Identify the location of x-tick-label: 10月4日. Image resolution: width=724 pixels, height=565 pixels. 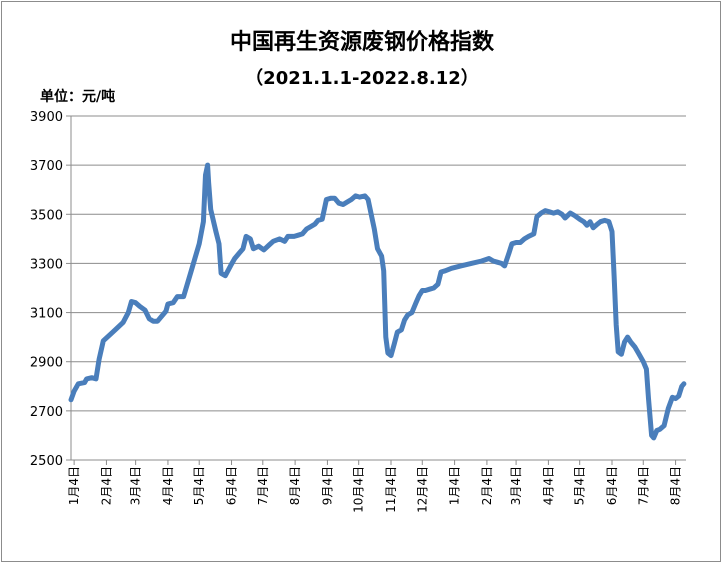
(359, 489).